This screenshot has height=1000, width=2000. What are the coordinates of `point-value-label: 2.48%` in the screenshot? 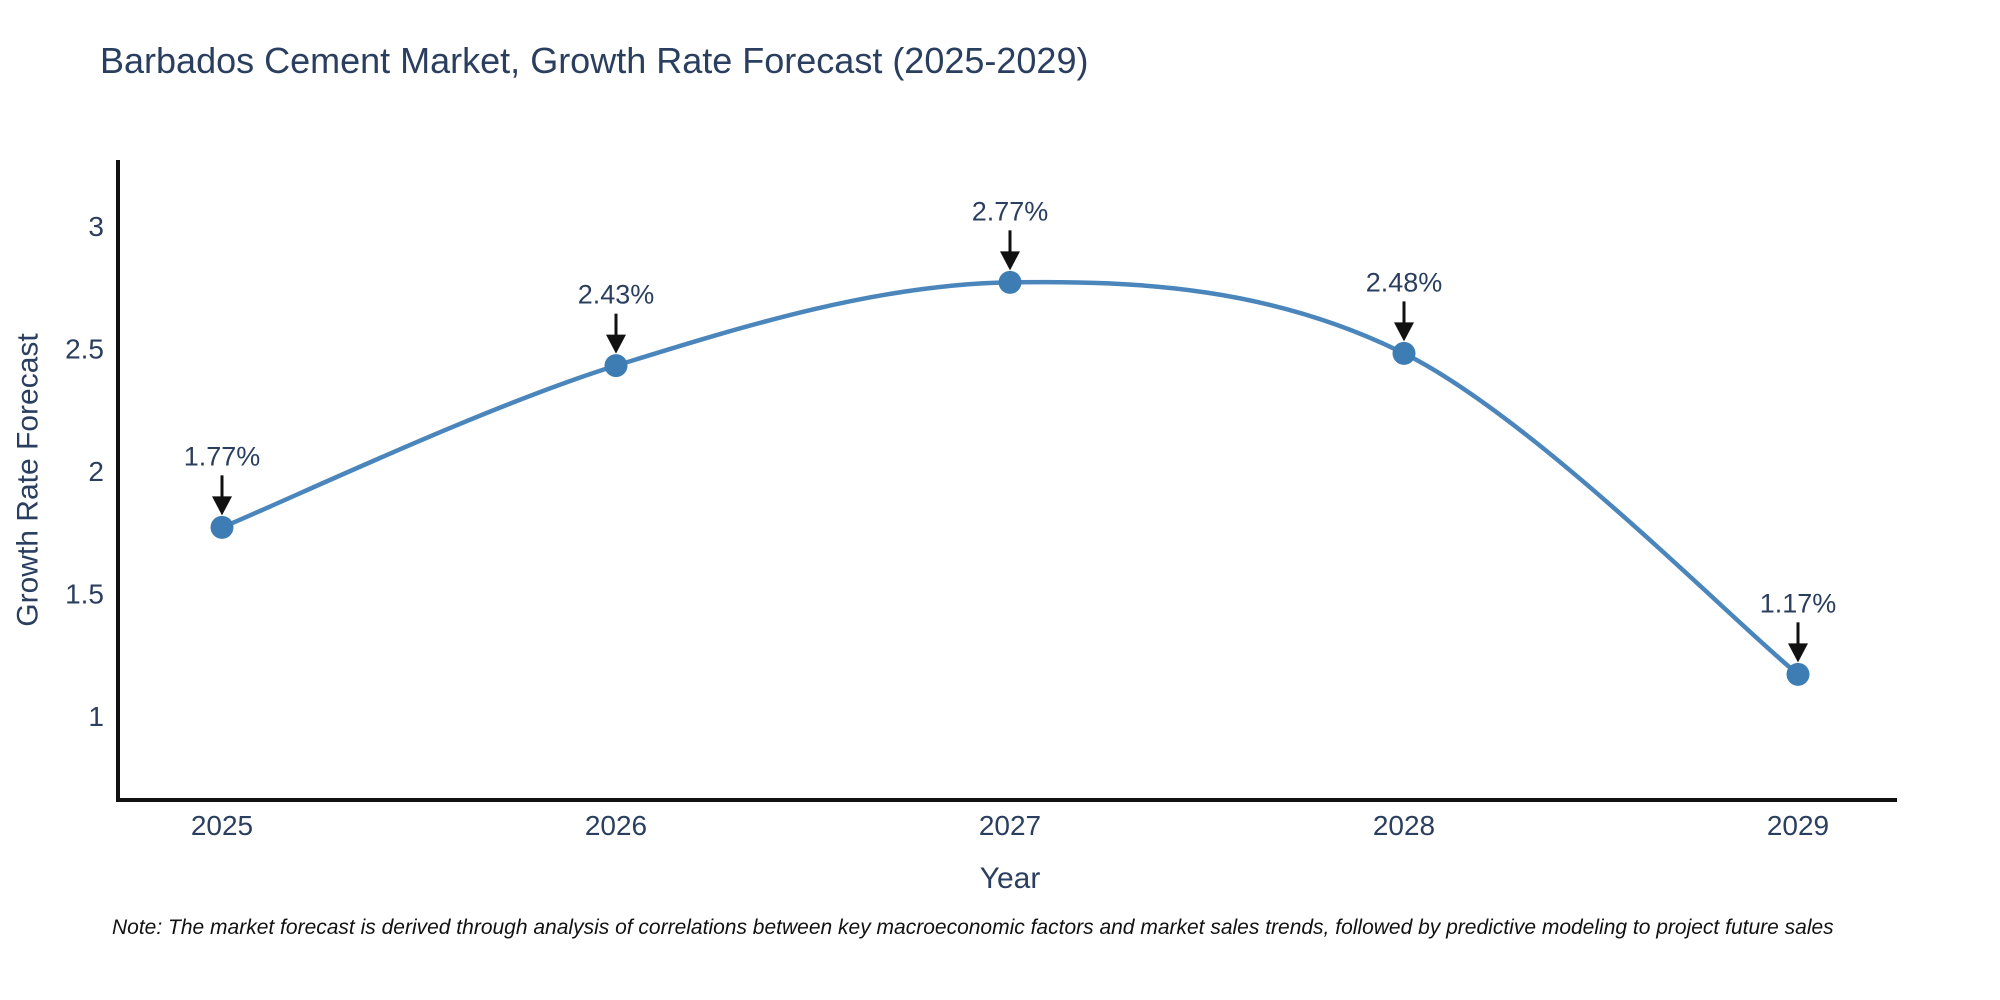 It's located at (1404, 282).